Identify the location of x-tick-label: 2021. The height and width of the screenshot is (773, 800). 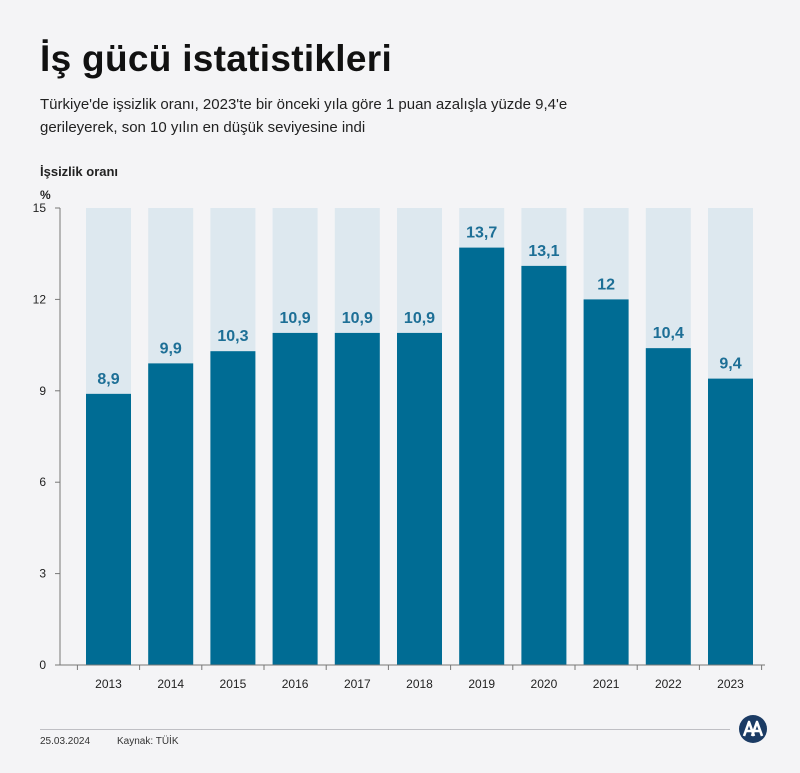
(606, 684).